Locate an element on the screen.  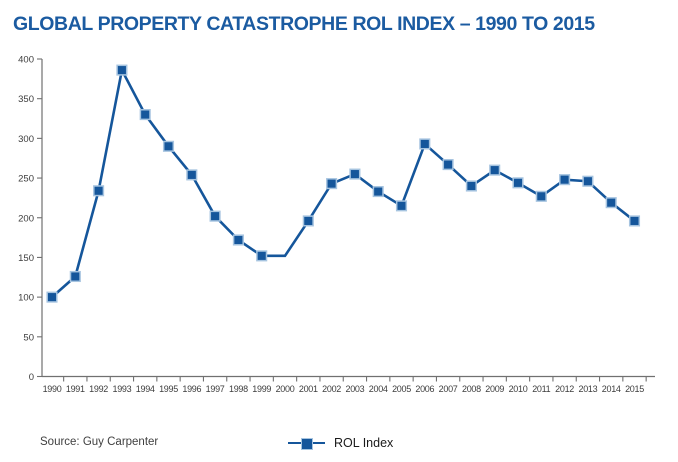
x-tick-label: 2012 is located at coordinates (564, 389).